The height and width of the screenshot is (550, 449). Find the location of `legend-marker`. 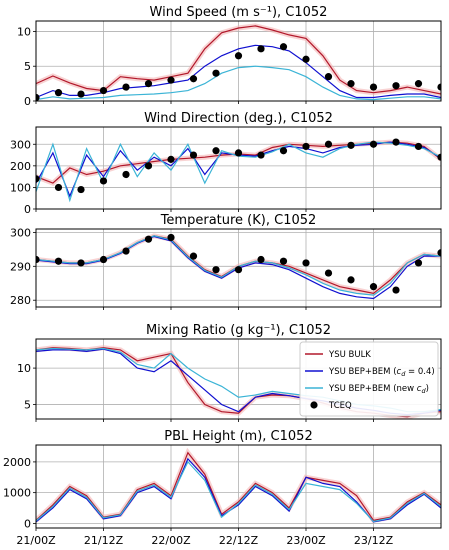

legend-marker is located at coordinates (314, 405).